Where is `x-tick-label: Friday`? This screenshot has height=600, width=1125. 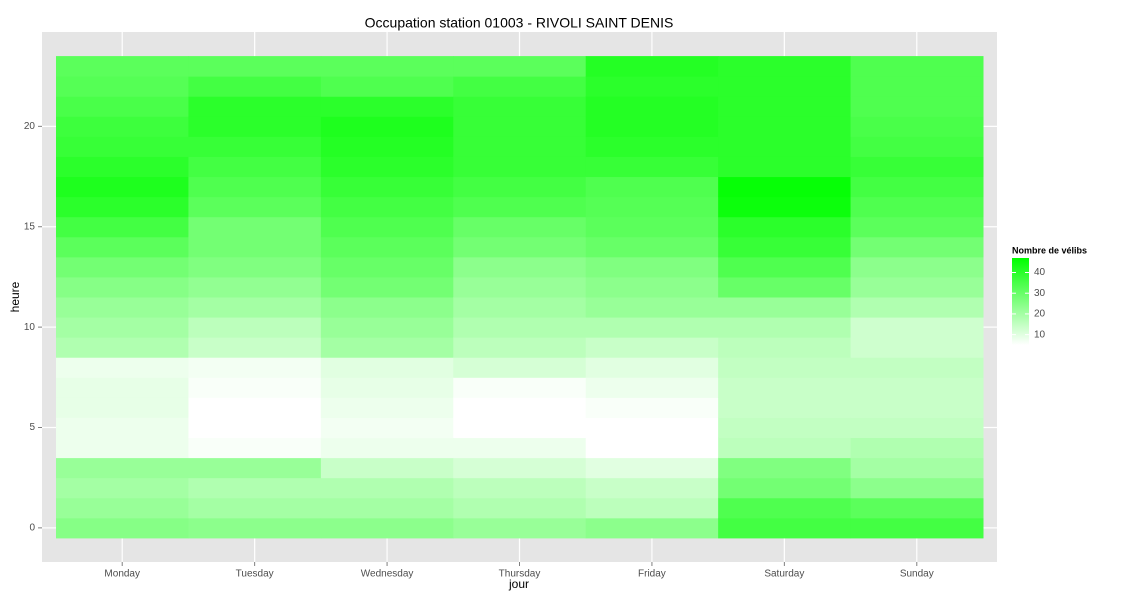
x-tick-label: Friday is located at coordinates (652, 574).